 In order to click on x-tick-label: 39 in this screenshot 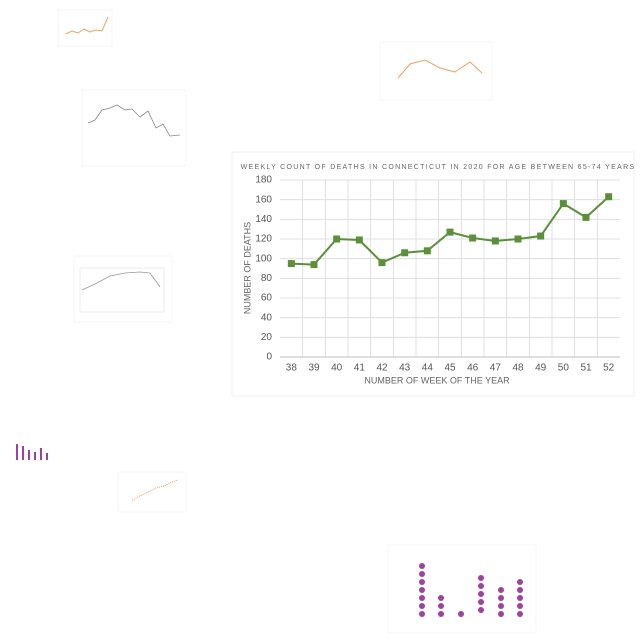, I will do `click(314, 368)`.